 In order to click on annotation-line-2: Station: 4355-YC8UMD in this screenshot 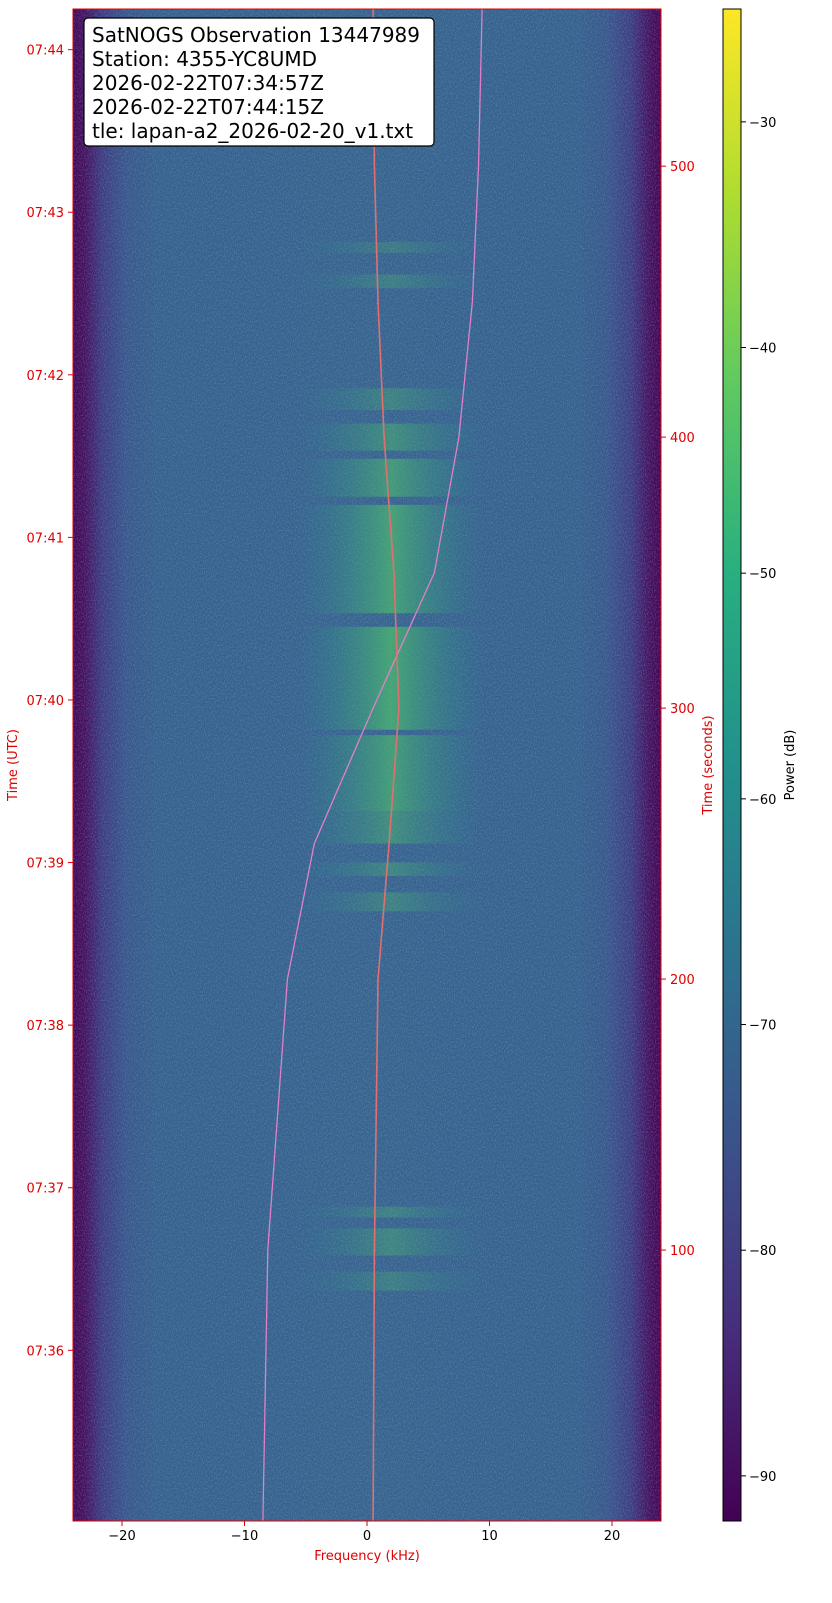, I will do `click(204, 59)`.